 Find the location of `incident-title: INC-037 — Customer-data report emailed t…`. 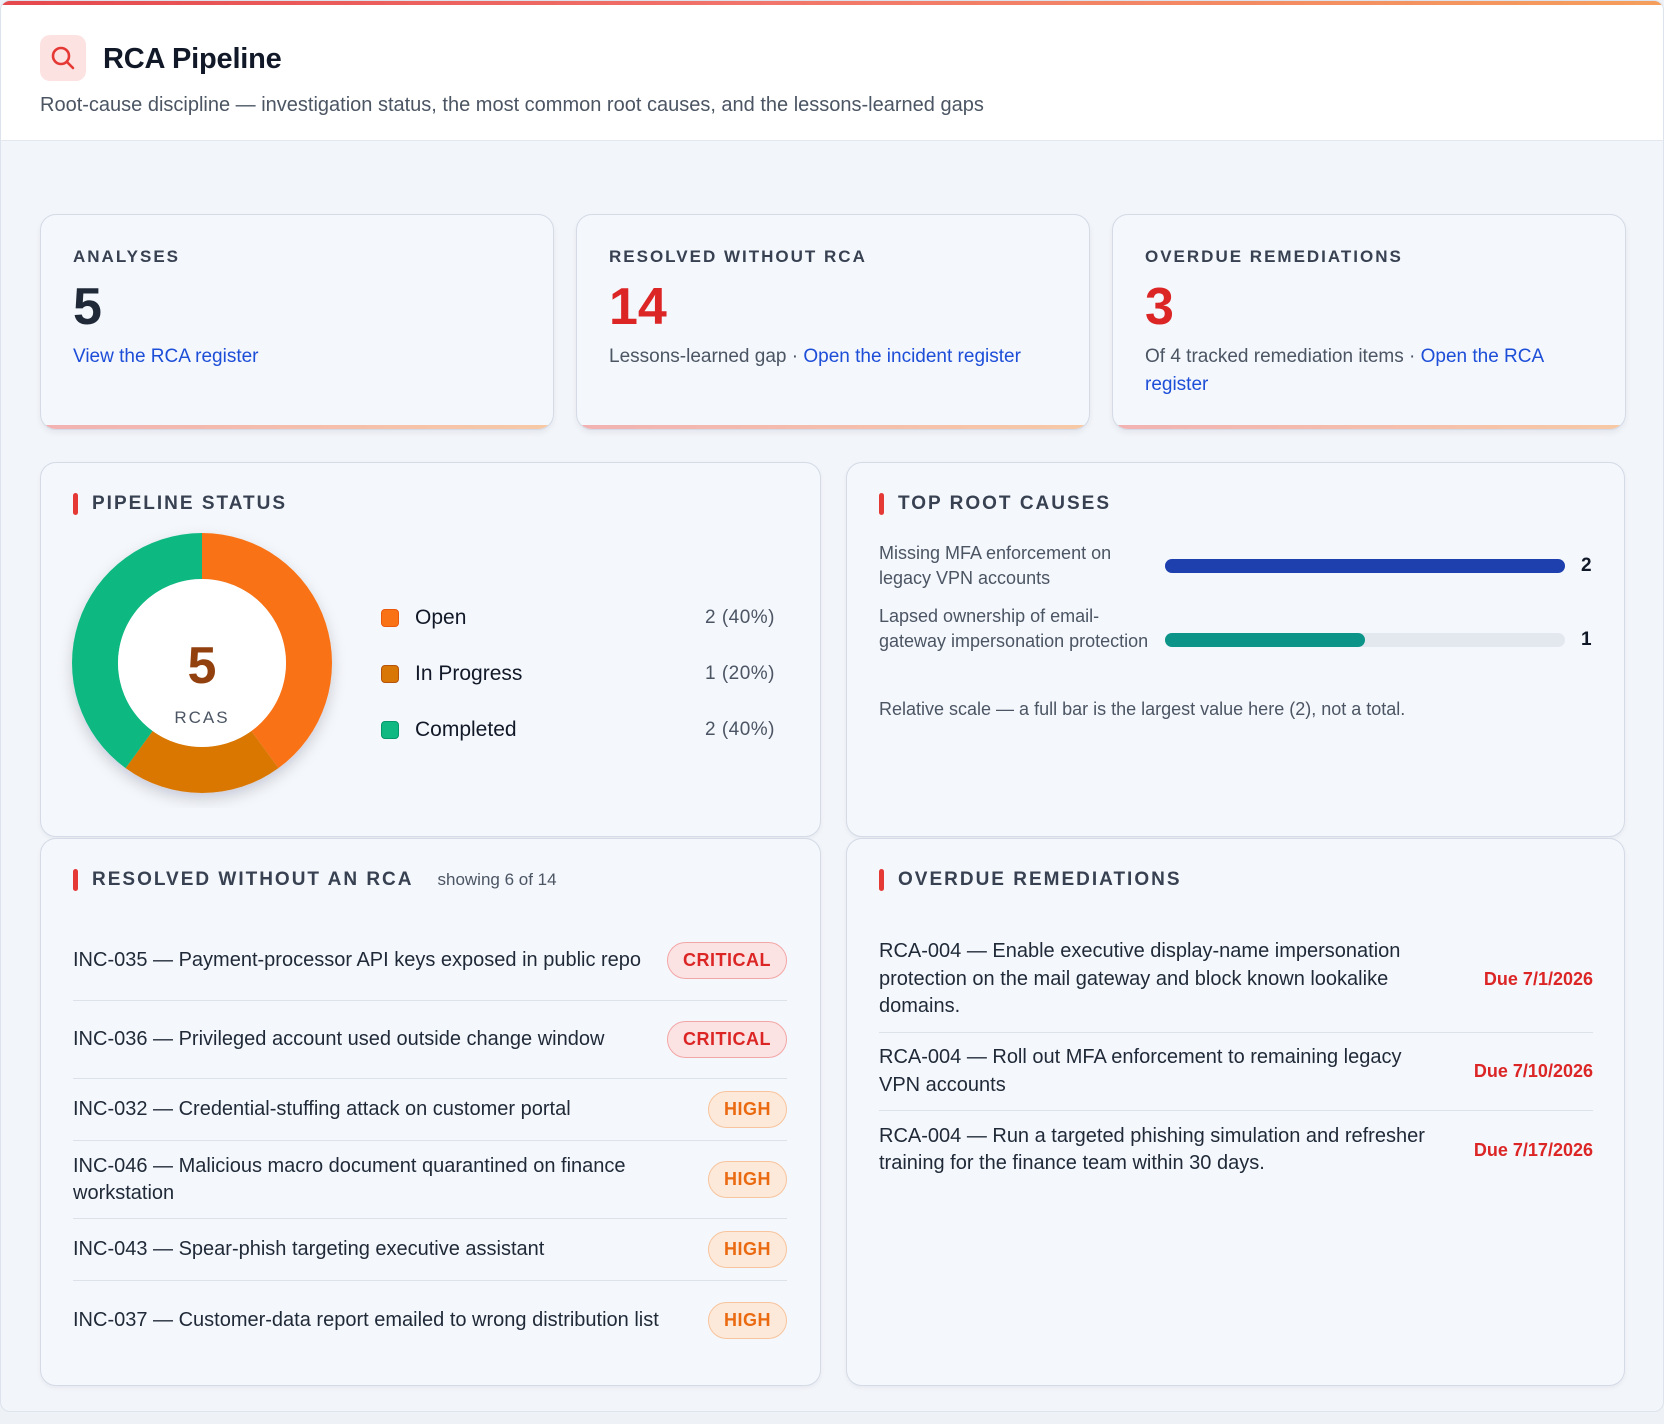

incident-title: INC-037 — Customer-data report emailed t… is located at coordinates (366, 1319).